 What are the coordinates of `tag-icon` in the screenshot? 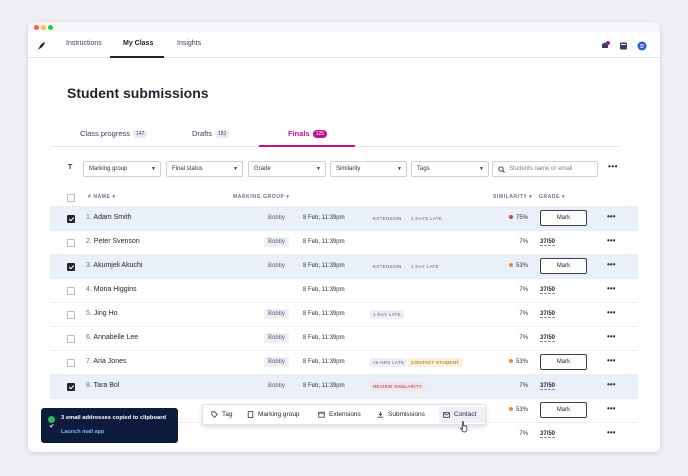 It's located at (214, 414).